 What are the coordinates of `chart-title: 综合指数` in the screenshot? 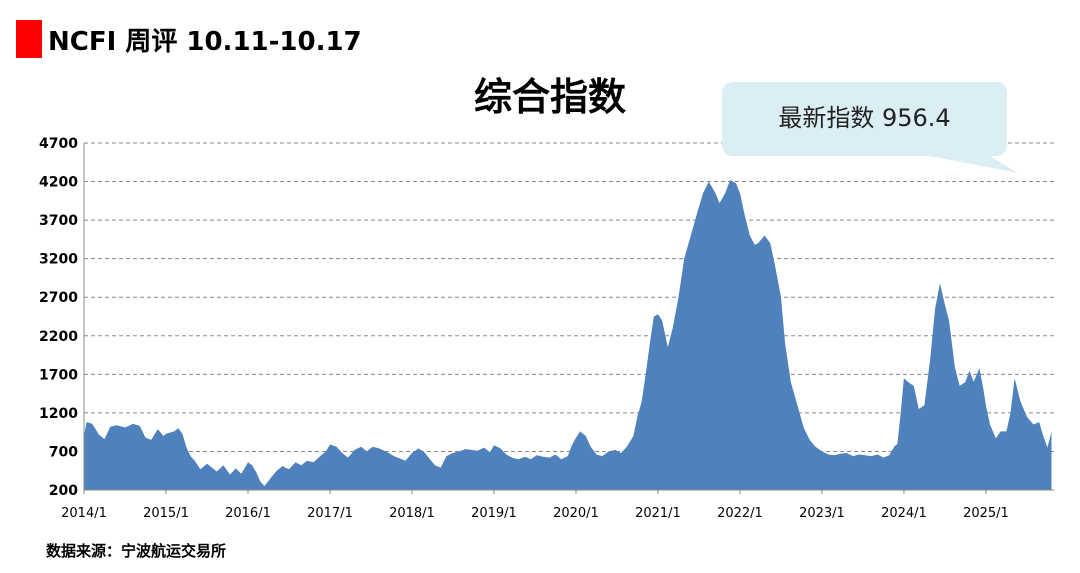 It's located at (549, 97).